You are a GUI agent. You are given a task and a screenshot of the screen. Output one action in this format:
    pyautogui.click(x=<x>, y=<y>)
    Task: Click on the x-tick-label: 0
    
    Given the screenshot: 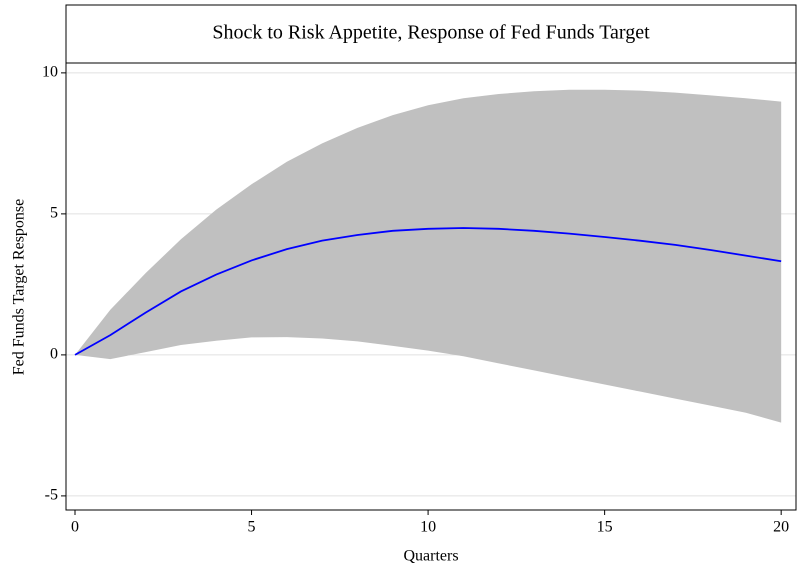 What is the action you would take?
    pyautogui.click(x=75, y=527)
    